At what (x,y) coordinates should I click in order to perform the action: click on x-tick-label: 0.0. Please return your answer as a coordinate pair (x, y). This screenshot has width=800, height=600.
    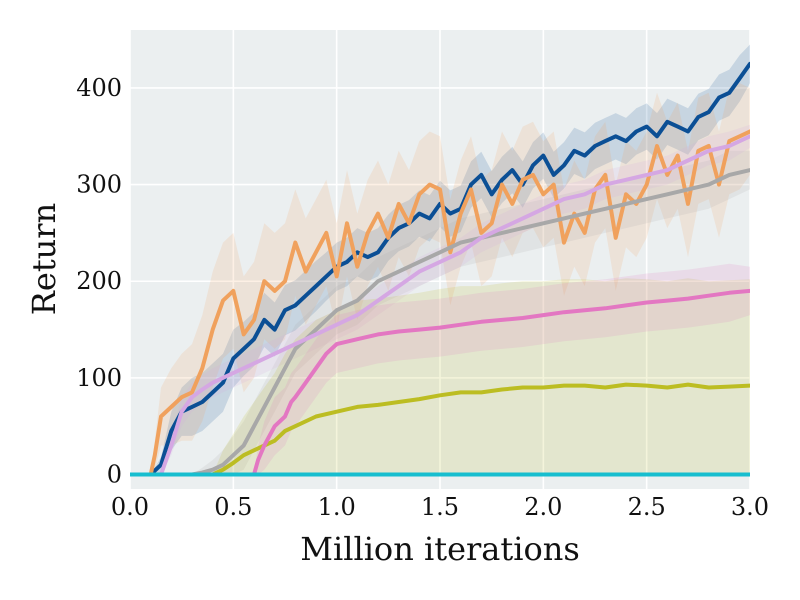
    Looking at the image, I should click on (130, 507).